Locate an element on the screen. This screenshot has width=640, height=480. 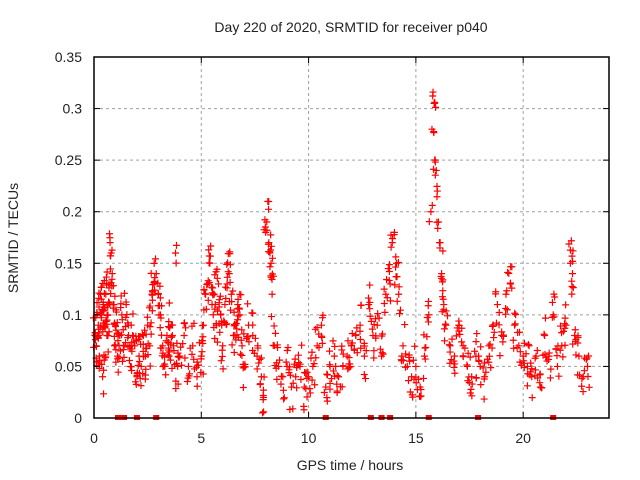
y-tick-label: 0.15 is located at coordinates (68, 263).